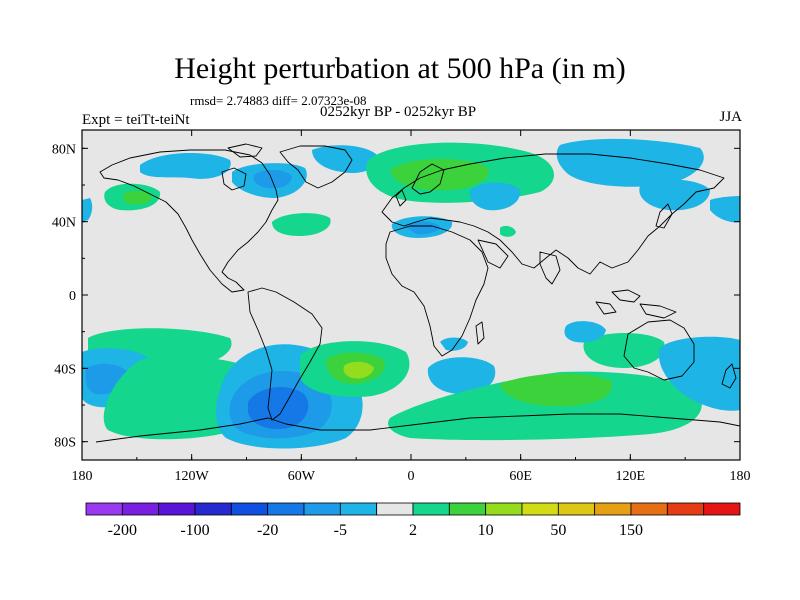  What do you see at coordinates (520, 476) in the screenshot?
I see `lon-tick-label: 60E` at bounding box center [520, 476].